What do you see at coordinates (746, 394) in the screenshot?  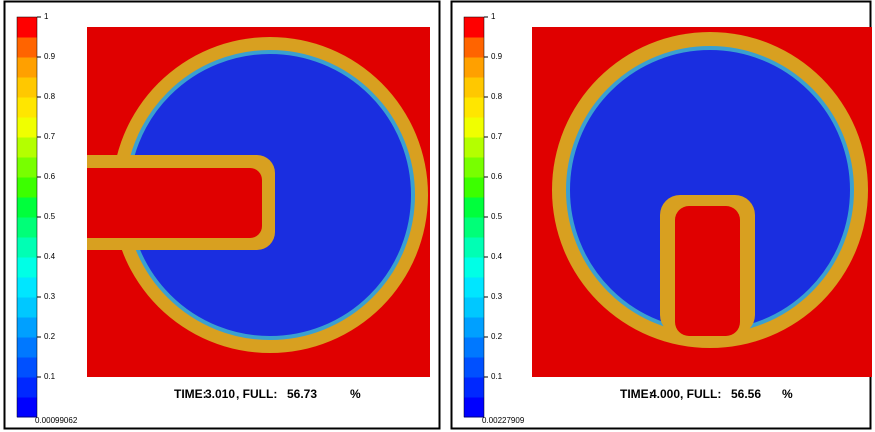 I see `caption-full: 56.56` at bounding box center [746, 394].